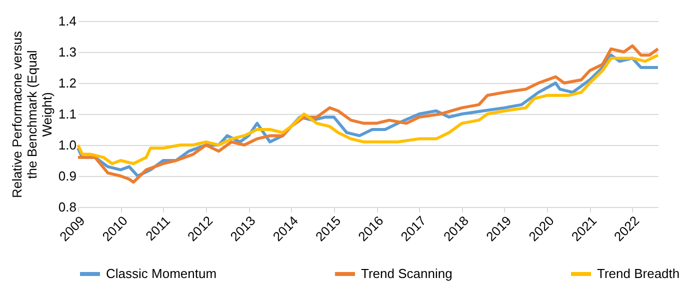  What do you see at coordinates (67, 207) in the screenshot?
I see `y-tick-label: 0.8` at bounding box center [67, 207].